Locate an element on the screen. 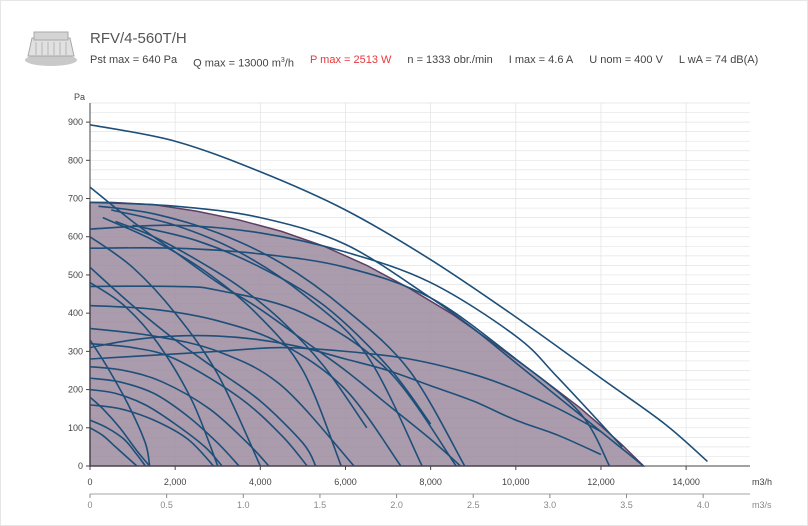  spec-rpm: n = 1333 obr./min is located at coordinates (450, 60).